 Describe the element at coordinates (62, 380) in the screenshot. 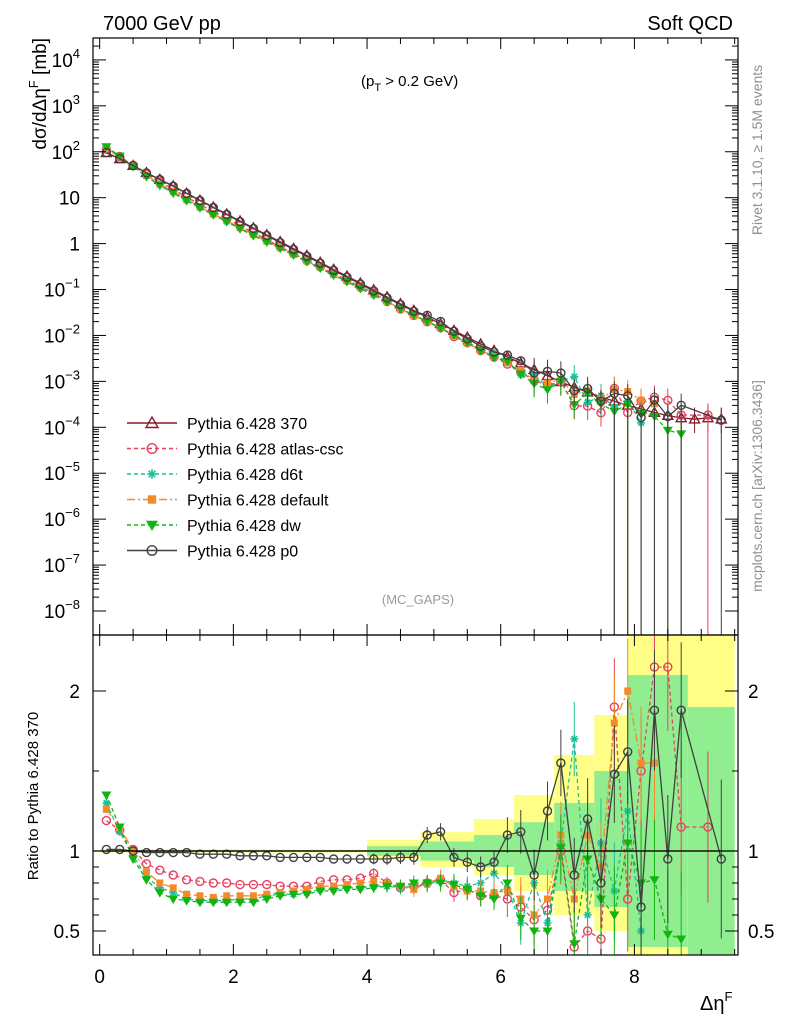

I see `main-y-tick-label-7: 10⁻³` at that location.